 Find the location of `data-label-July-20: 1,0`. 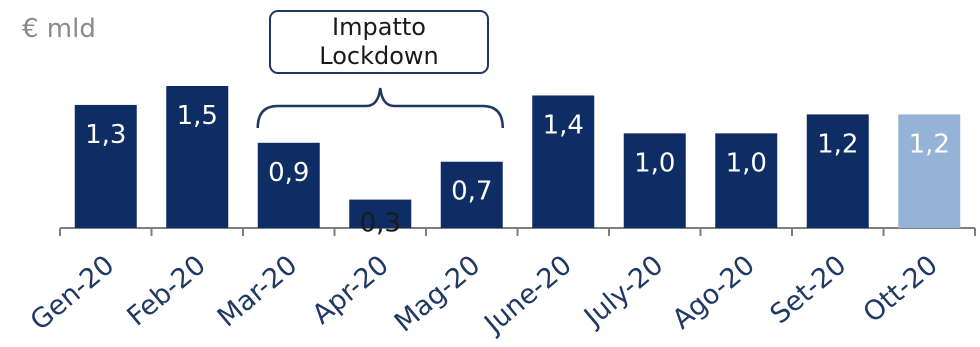

data-label-July-20: 1,0 is located at coordinates (654, 163).